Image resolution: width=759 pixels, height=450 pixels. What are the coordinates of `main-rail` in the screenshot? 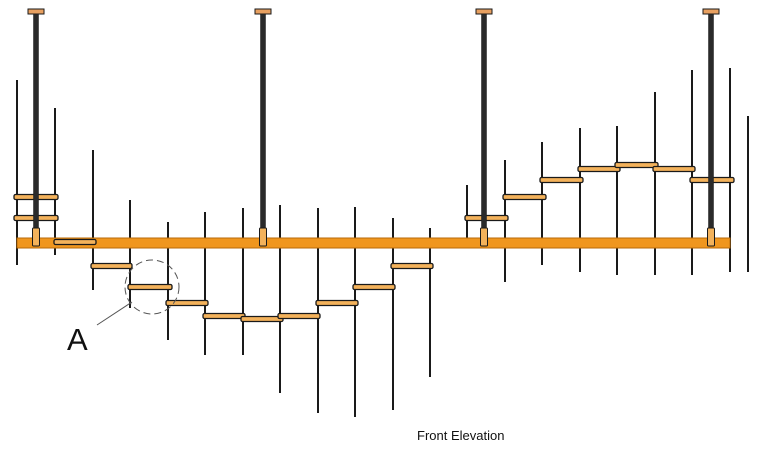 It's located at (373, 243).